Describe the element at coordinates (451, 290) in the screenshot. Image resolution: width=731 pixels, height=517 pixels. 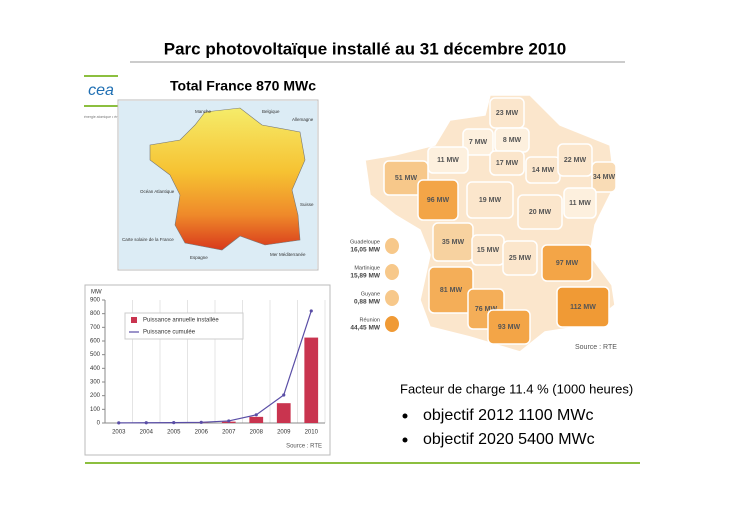
I see `region-label: 81 MW` at that location.